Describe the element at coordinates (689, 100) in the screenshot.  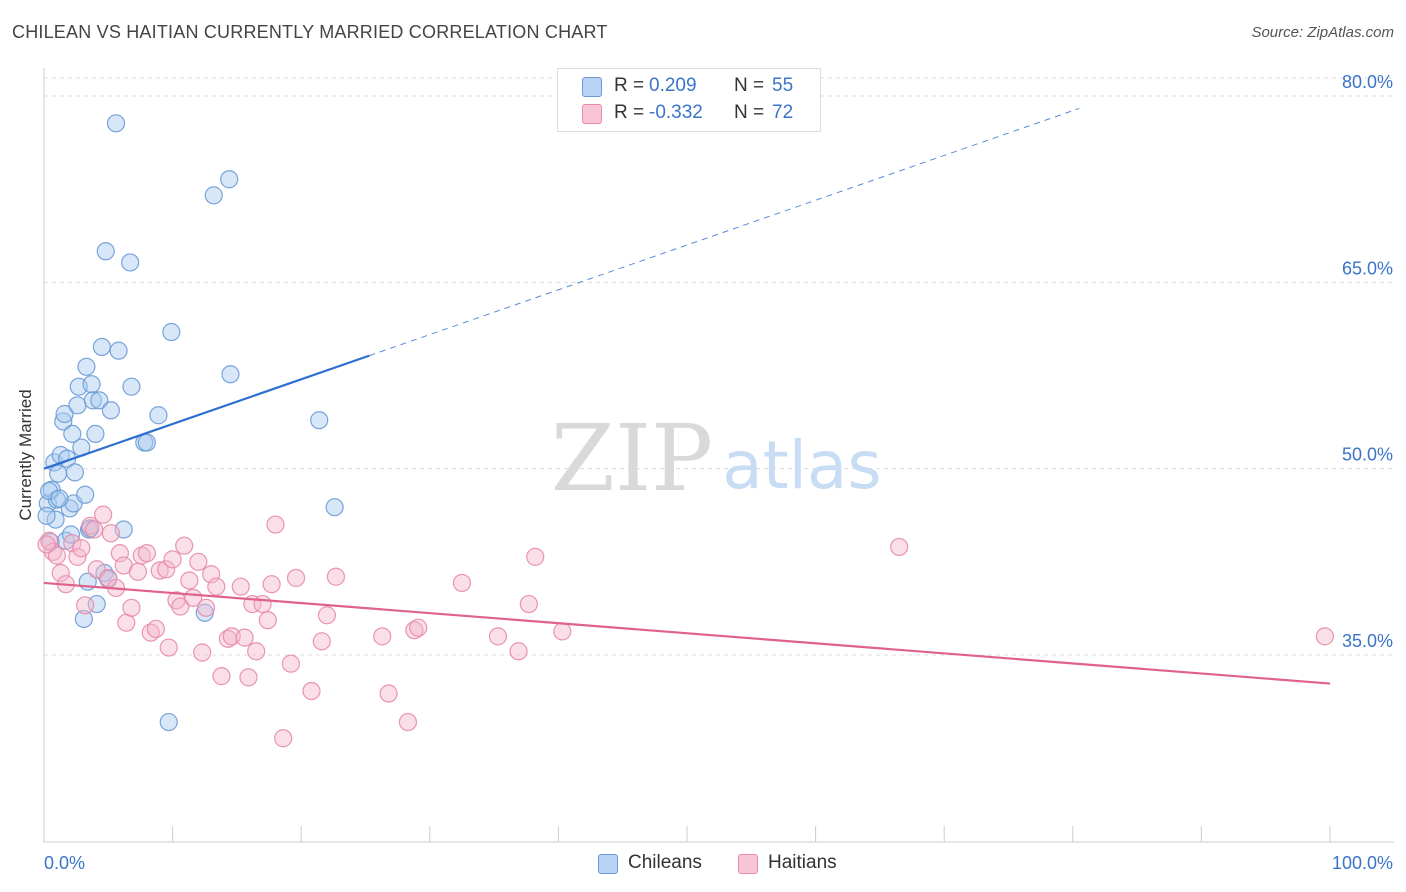
I see `legend: R = 0.209 N = 55 R = -0.332 N = 72` at that location.